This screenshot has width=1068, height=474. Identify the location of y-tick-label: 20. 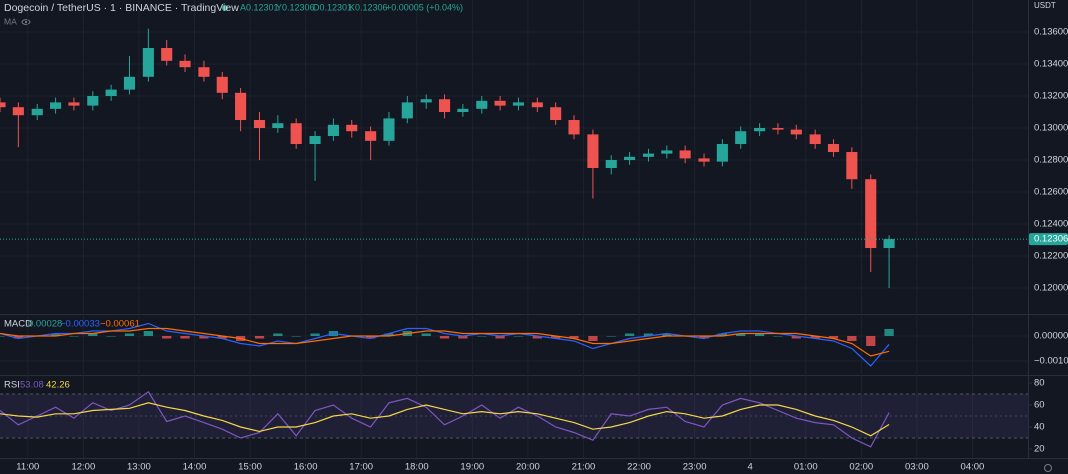
(1039, 448).